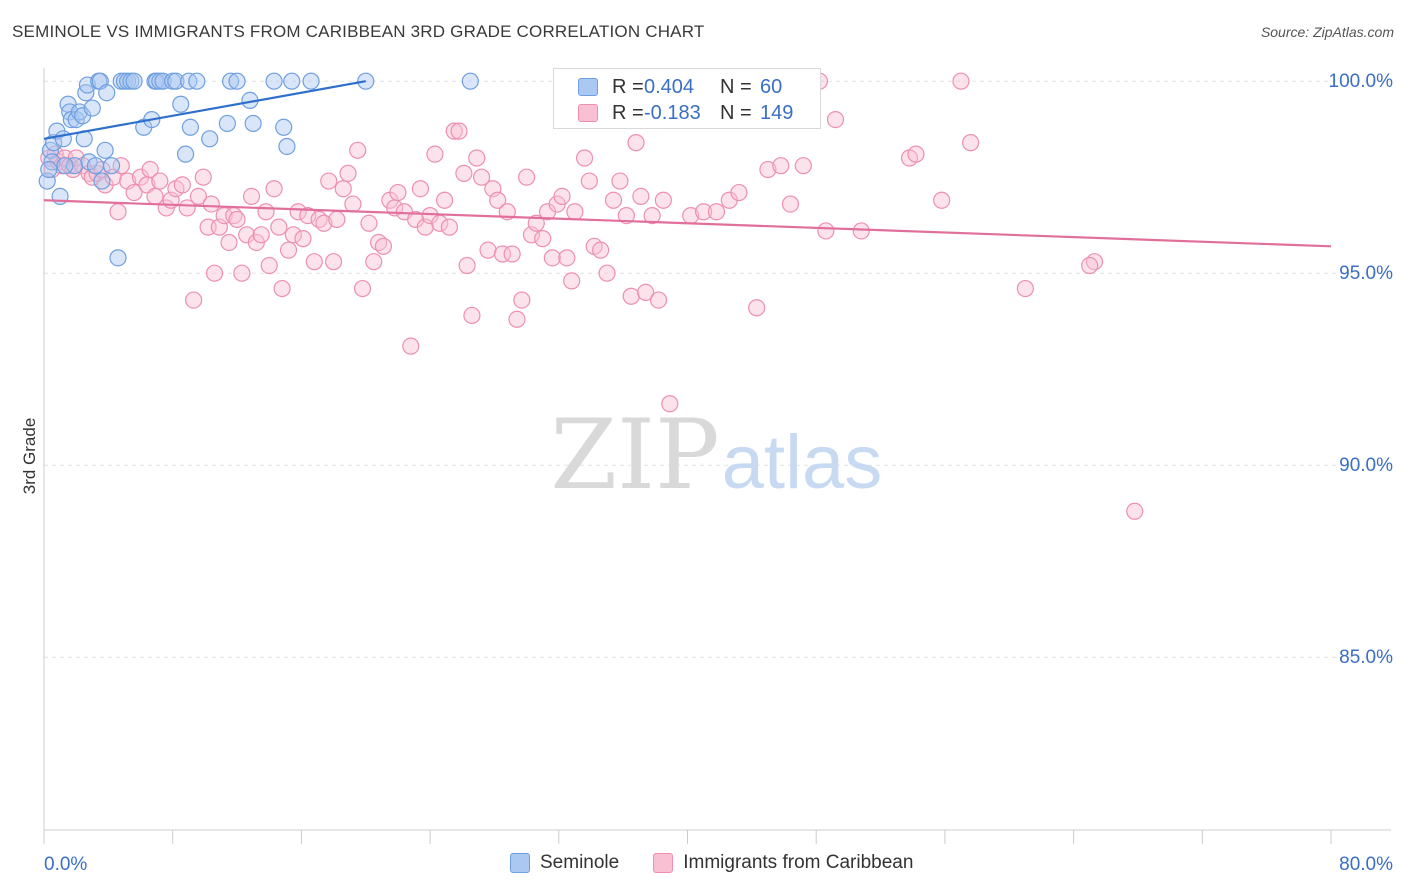  Describe the element at coordinates (736, 86) in the screenshot. I see `n-label: N =` at that location.